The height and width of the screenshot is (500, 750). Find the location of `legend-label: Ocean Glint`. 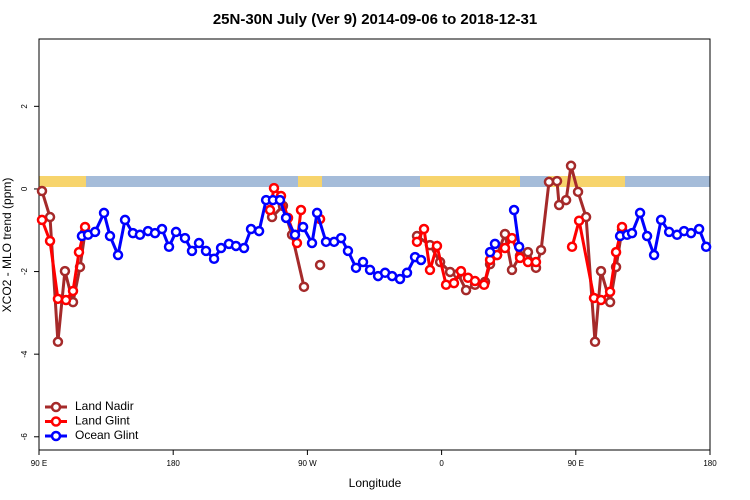

legend-label: Ocean Glint is located at coordinates (107, 435).